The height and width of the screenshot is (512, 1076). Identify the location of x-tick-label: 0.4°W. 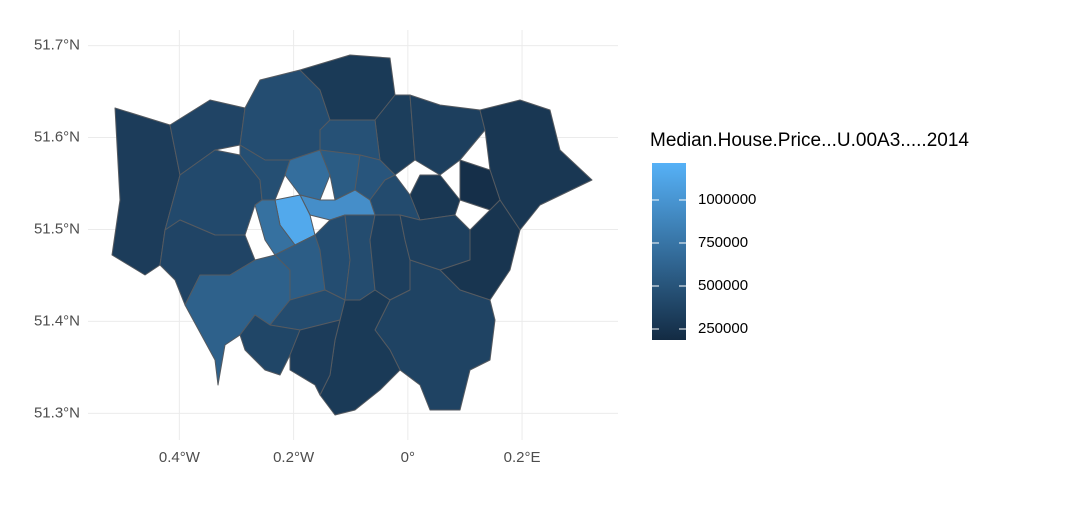
(180, 457).